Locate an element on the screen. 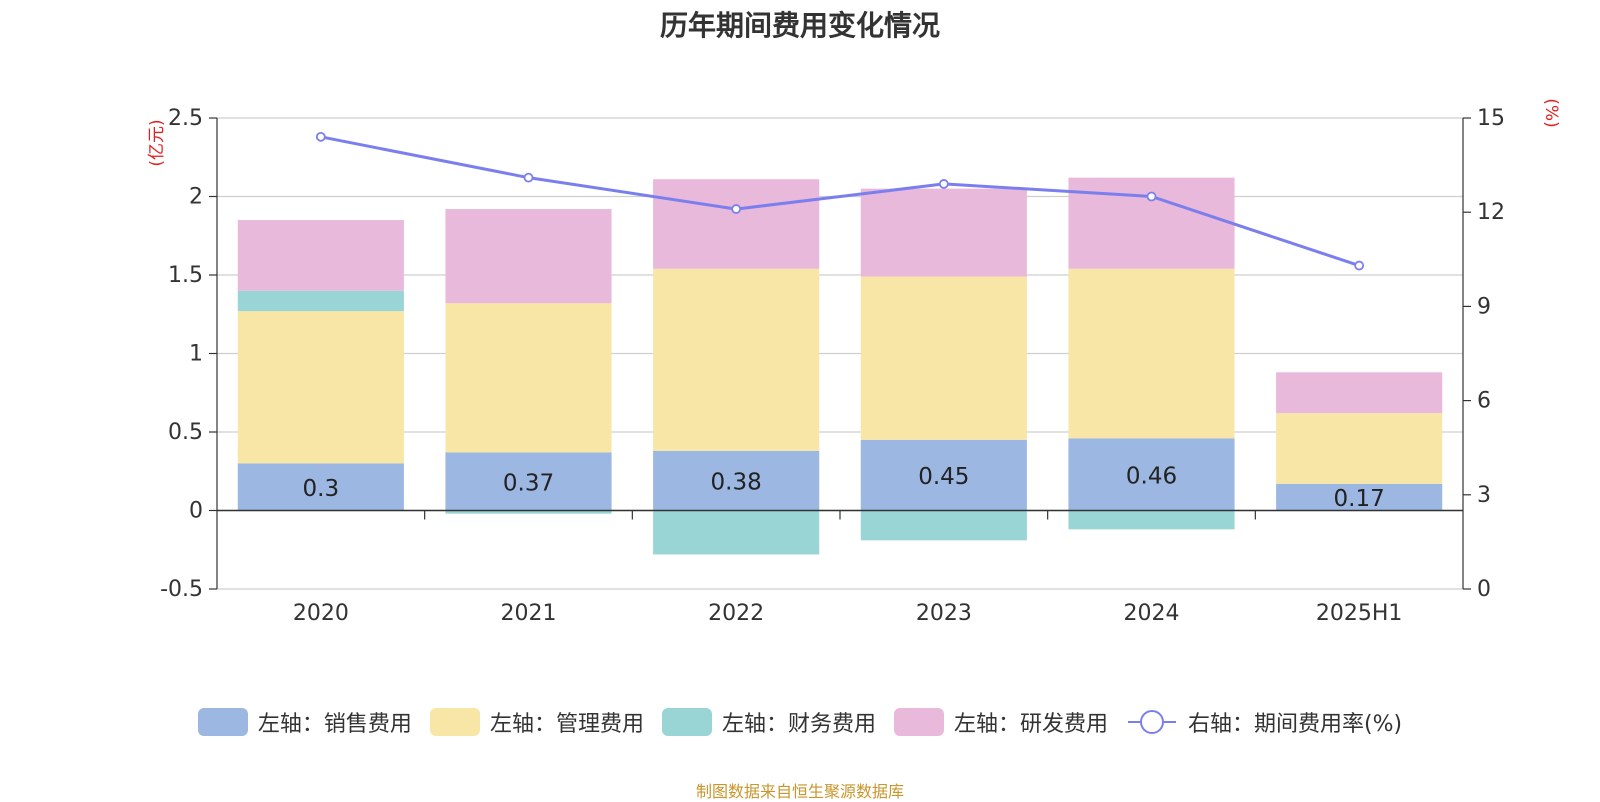 This screenshot has height=802, width=1600. bar-sales-2022 is located at coordinates (736, 480).